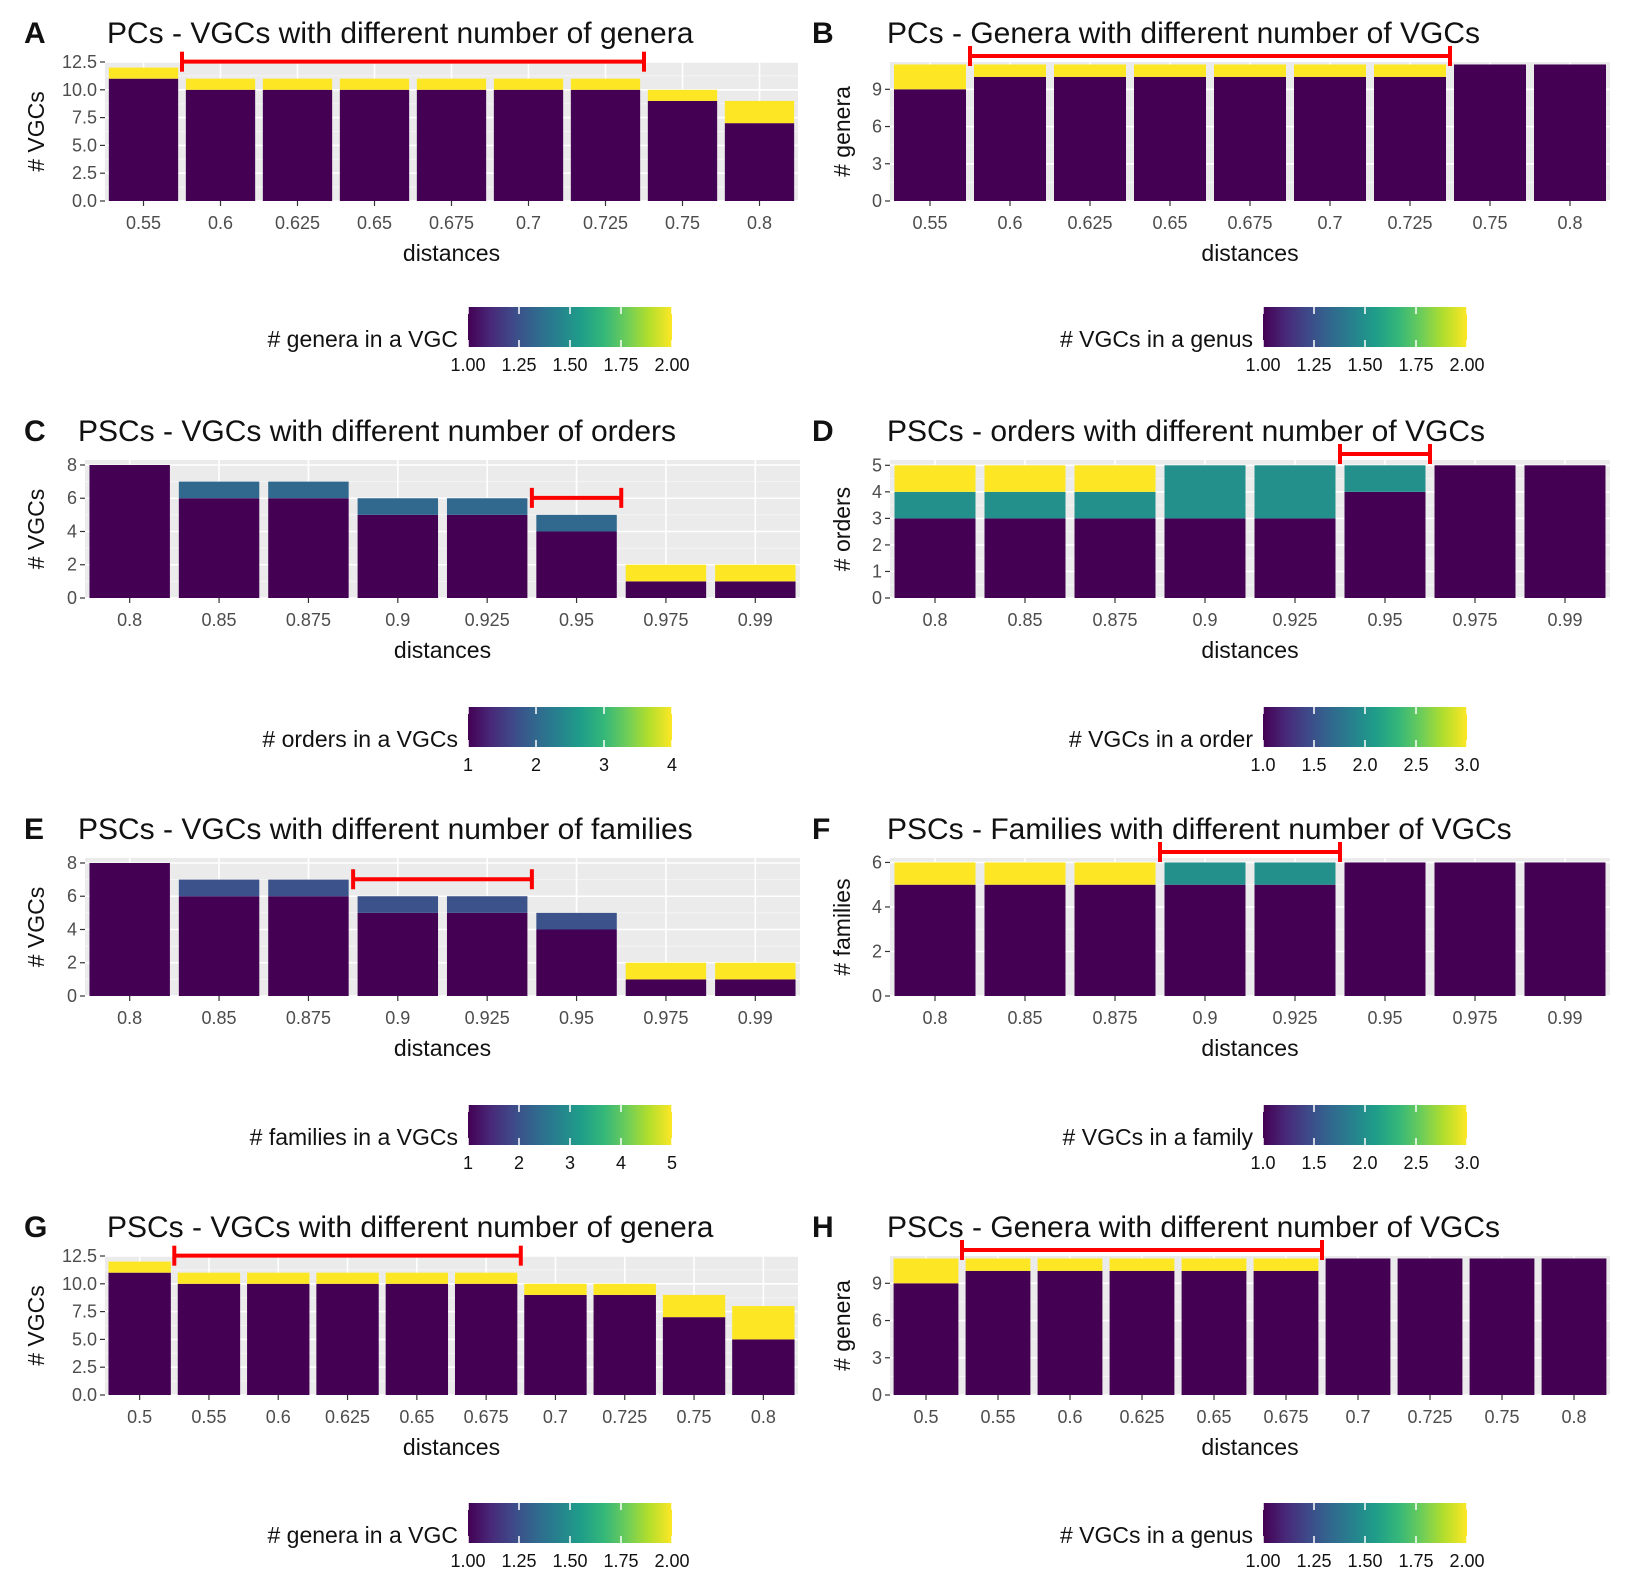 The height and width of the screenshot is (1586, 1630). I want to click on y-tick-label: 5.0, so click(84, 1339).